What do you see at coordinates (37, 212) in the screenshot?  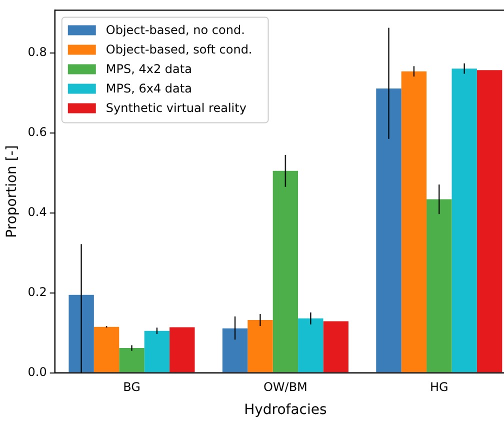 I see `y-tick-label: 0.4` at bounding box center [37, 212].